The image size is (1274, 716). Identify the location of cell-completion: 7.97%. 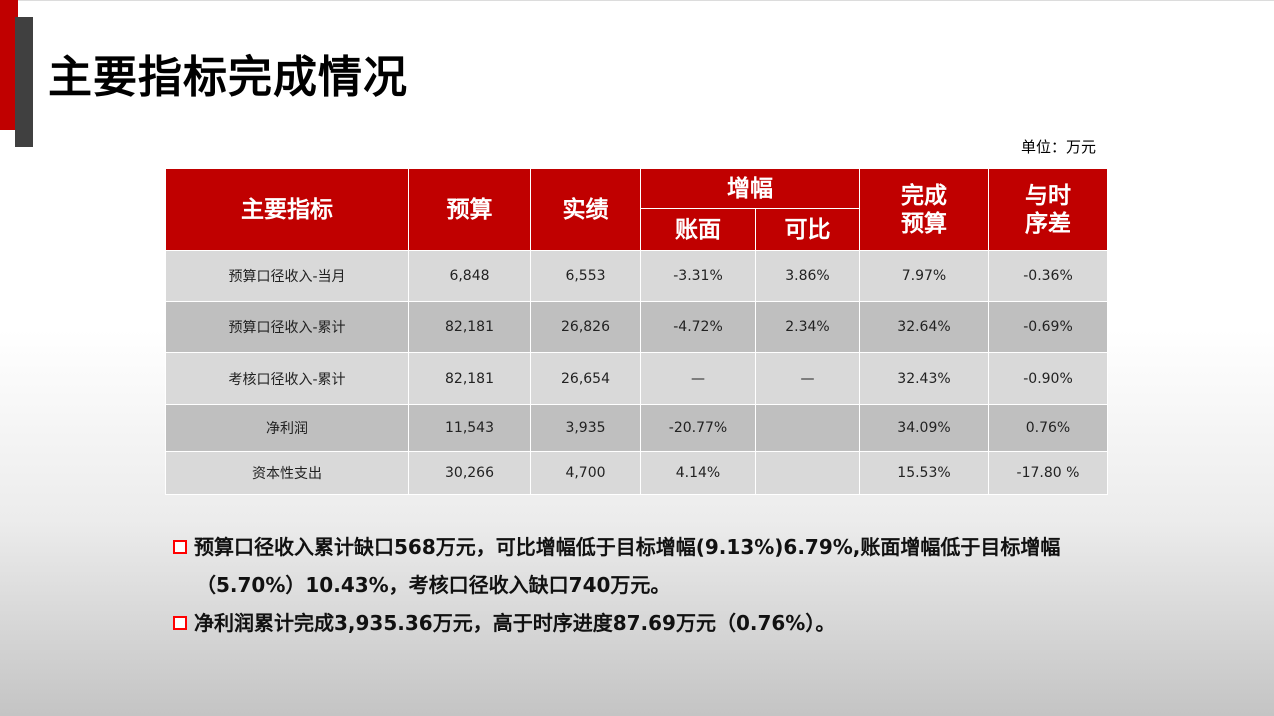
(924, 276).